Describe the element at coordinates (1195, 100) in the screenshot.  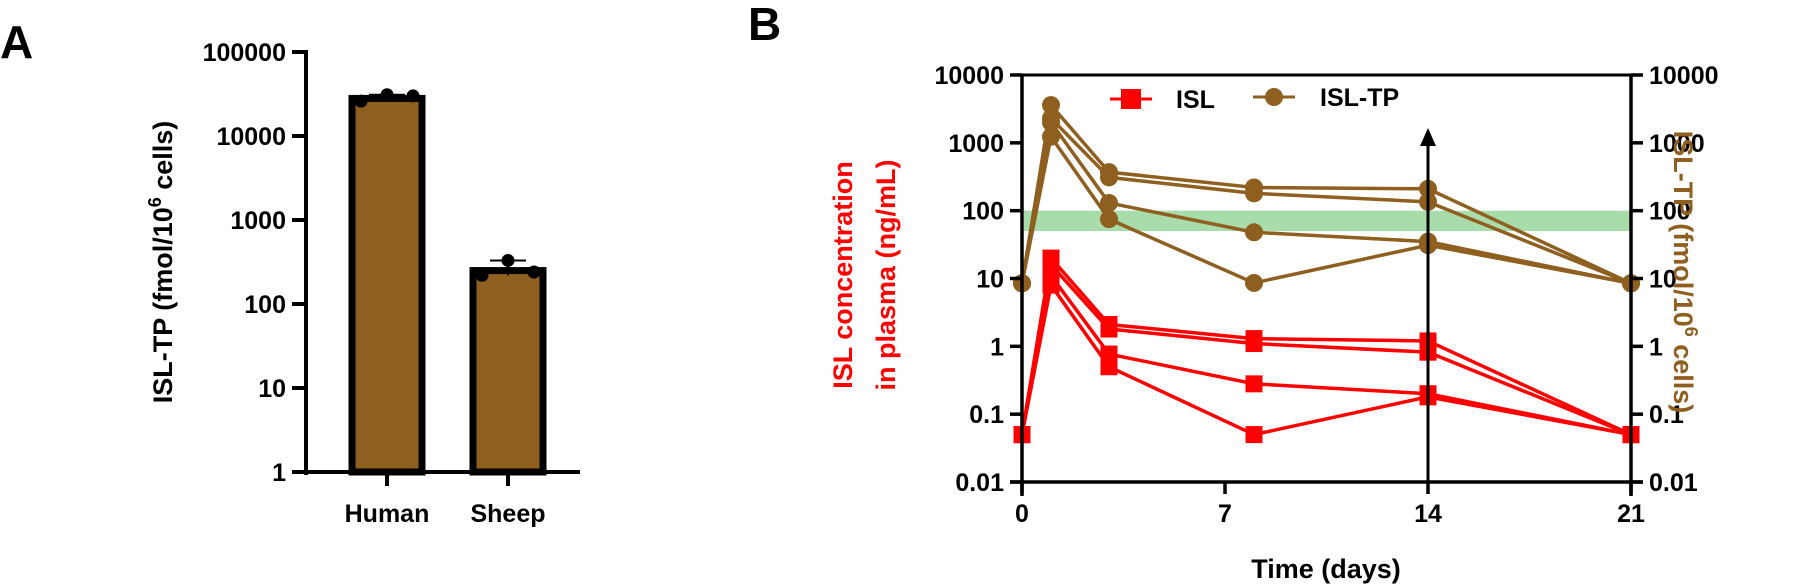
I see `legend-isl-label: ISL` at that location.